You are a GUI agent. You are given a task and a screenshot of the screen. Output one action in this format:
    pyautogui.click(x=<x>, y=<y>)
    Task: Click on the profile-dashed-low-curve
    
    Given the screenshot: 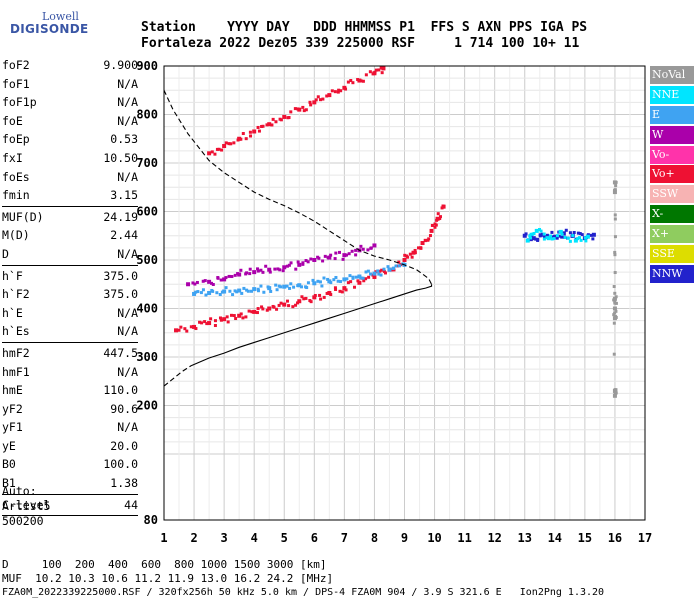 What is the action you would take?
    pyautogui.click(x=177, y=376)
    